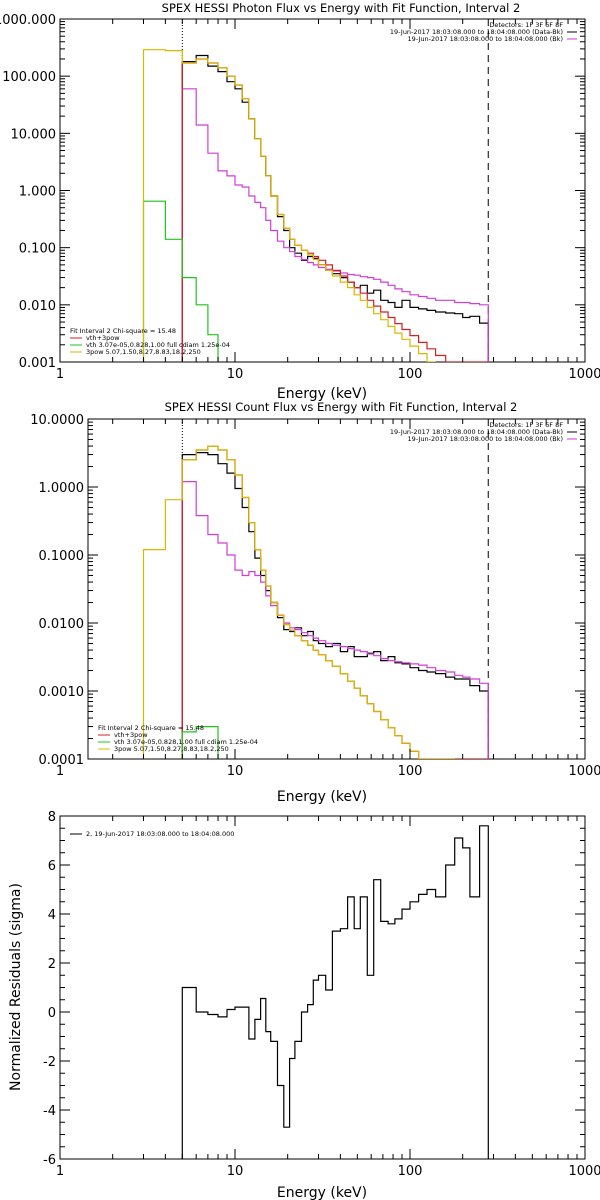 Image resolution: width=600 pixels, height=1200 pixels. I want to click on y-tick-label: 0.0100, so click(62, 624).